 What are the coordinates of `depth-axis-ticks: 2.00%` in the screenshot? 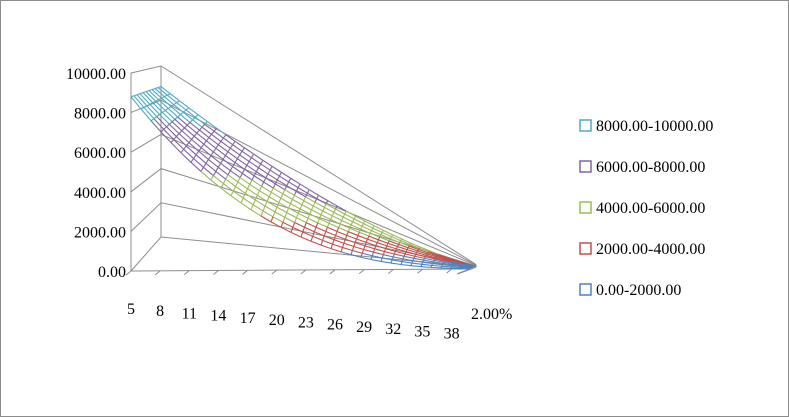 It's located at (484, 294).